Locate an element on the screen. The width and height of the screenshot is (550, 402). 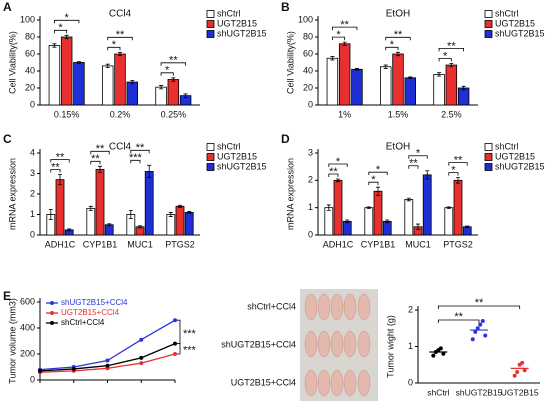
y-tick-label: 20 is located at coordinates (308, 87).